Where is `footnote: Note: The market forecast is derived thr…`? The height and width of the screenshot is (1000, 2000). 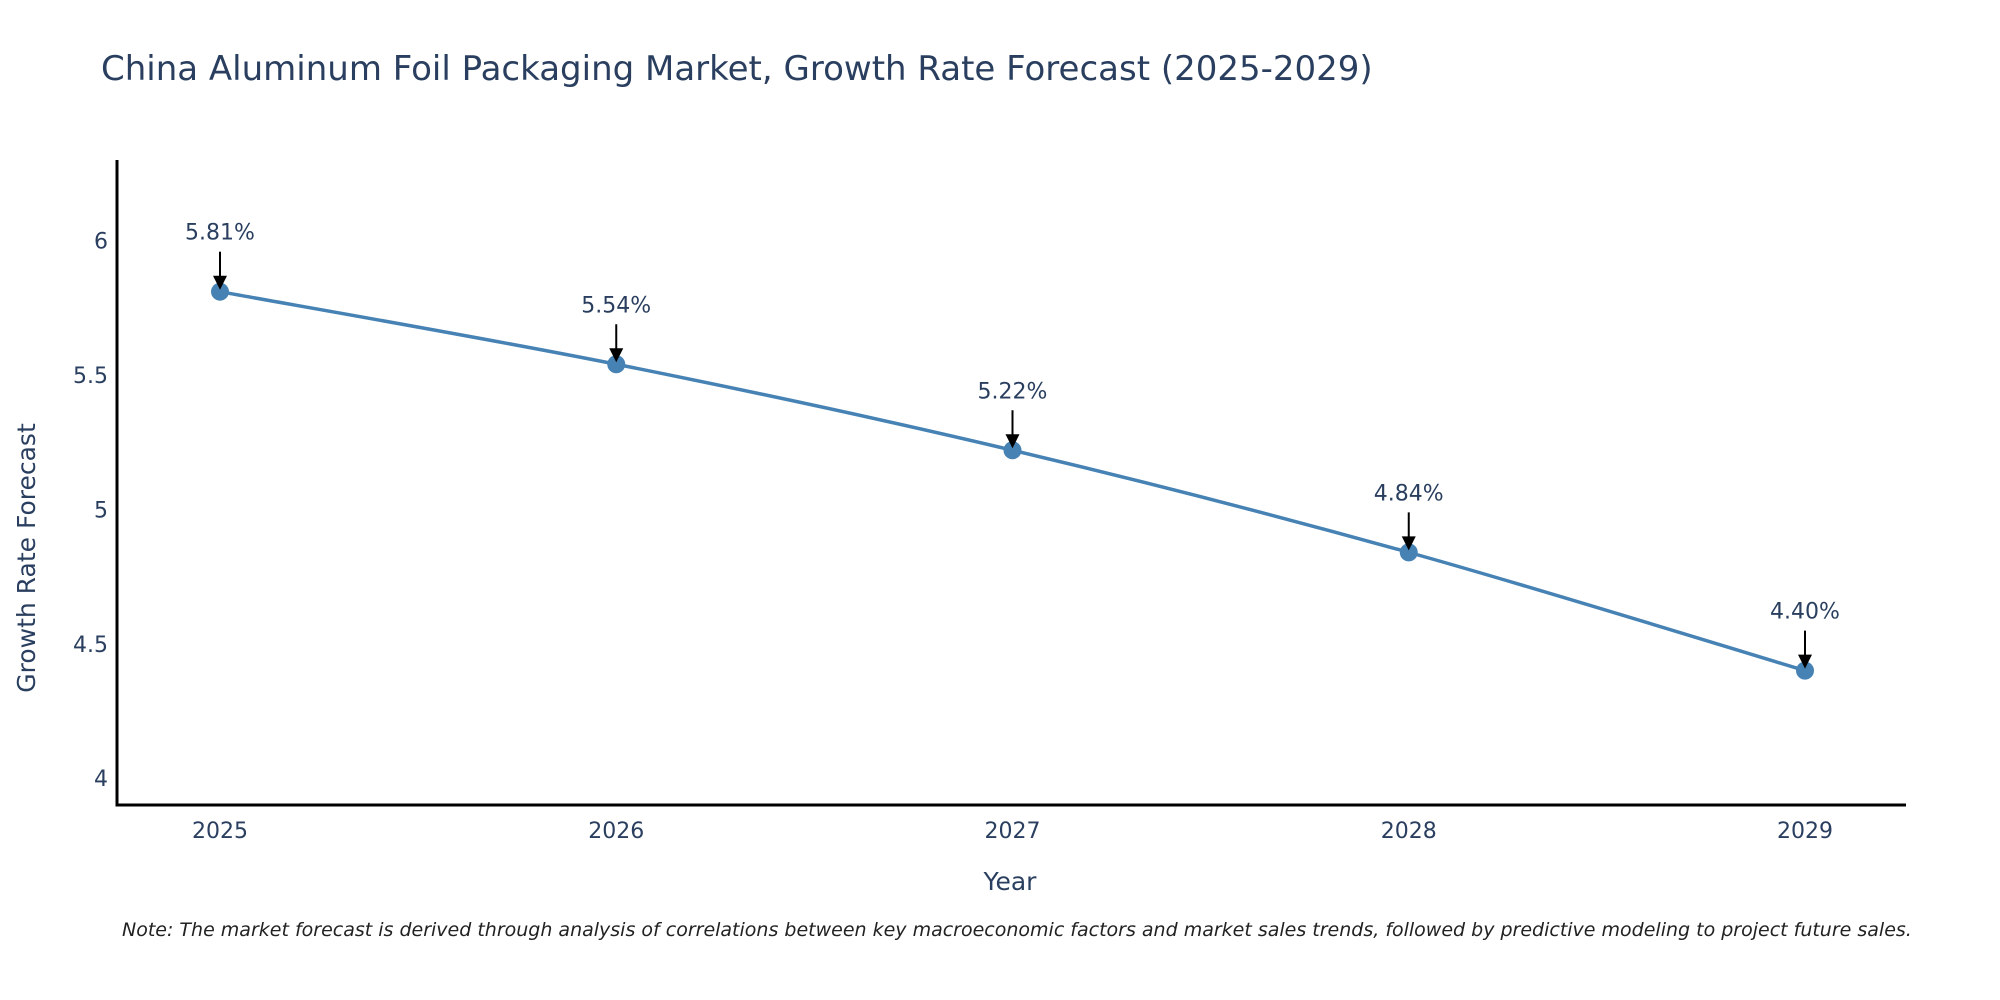
footnote: Note: The market forecast is derived thr… is located at coordinates (1017, 930).